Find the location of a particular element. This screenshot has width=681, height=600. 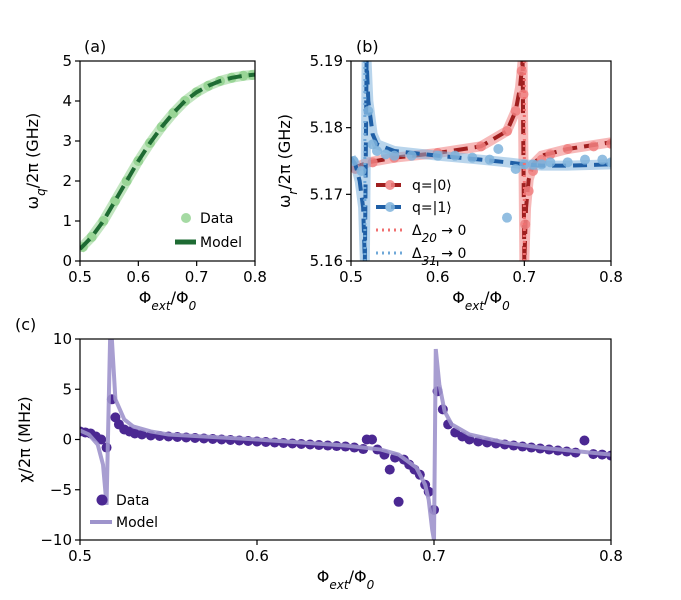

y-tick-label: 2 is located at coordinates (67, 181).